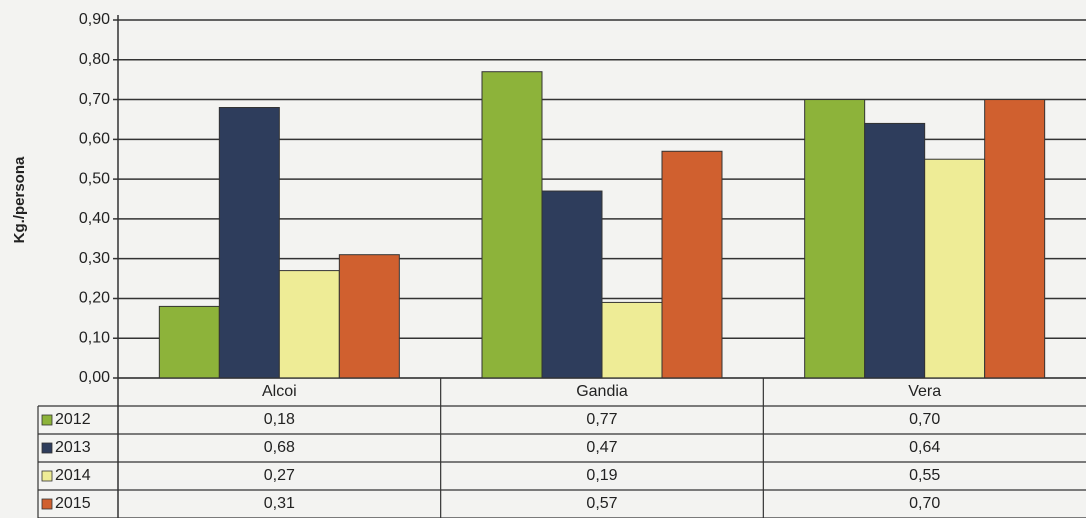 The width and height of the screenshot is (1086, 518). I want to click on y-tick-label: 0,60, so click(94, 139).